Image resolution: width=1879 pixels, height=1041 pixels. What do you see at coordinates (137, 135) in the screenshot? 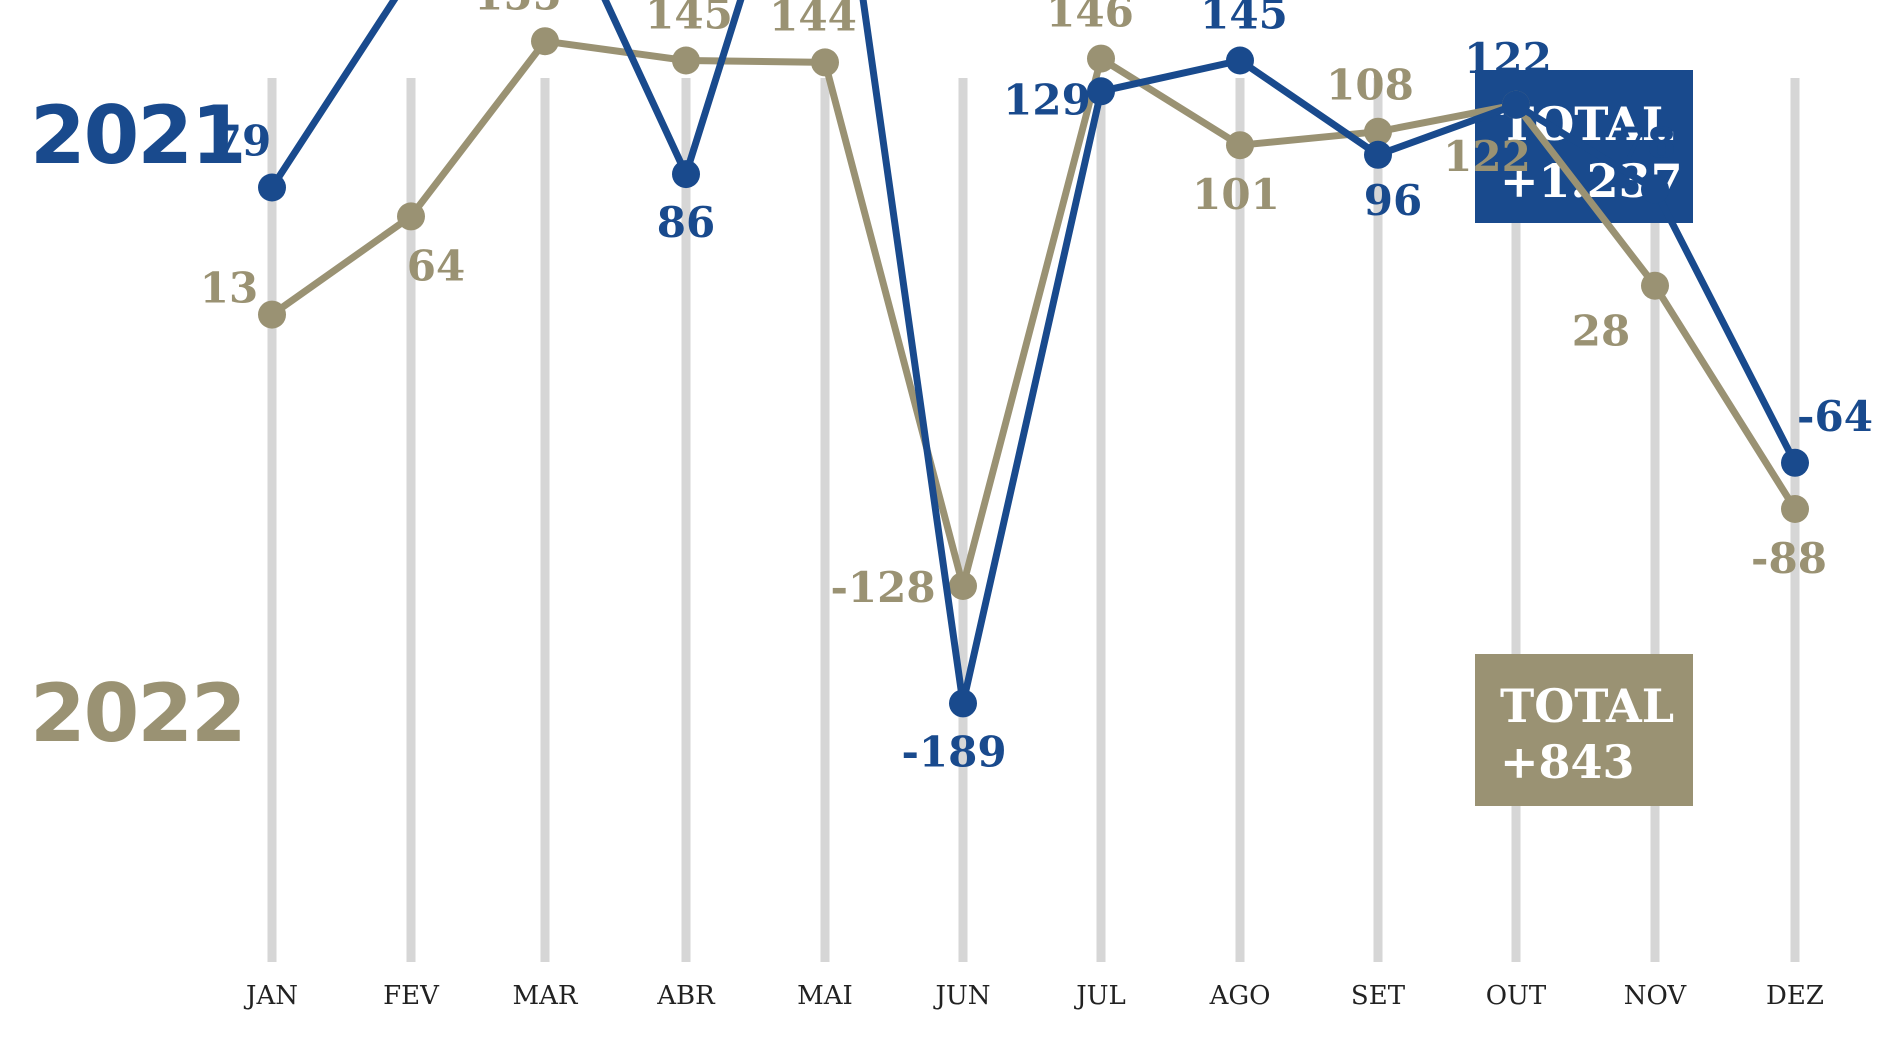
I see `legend-2021: 2021` at bounding box center [137, 135].